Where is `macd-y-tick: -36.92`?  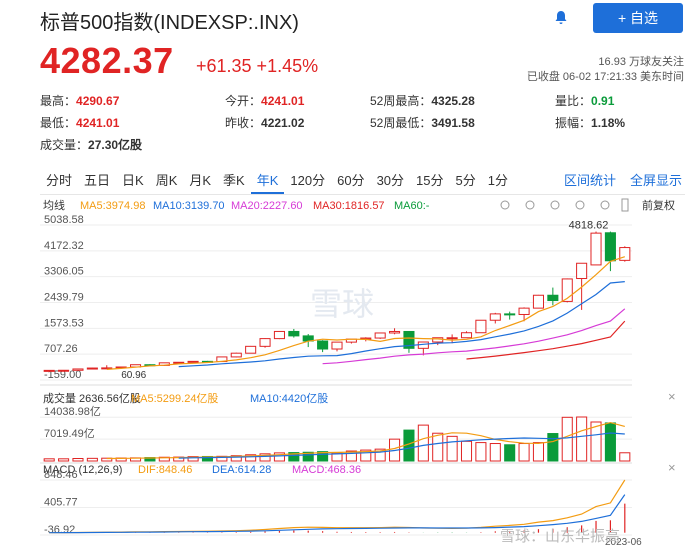
macd-y-tick: -36.92 is located at coordinates (59, 530).